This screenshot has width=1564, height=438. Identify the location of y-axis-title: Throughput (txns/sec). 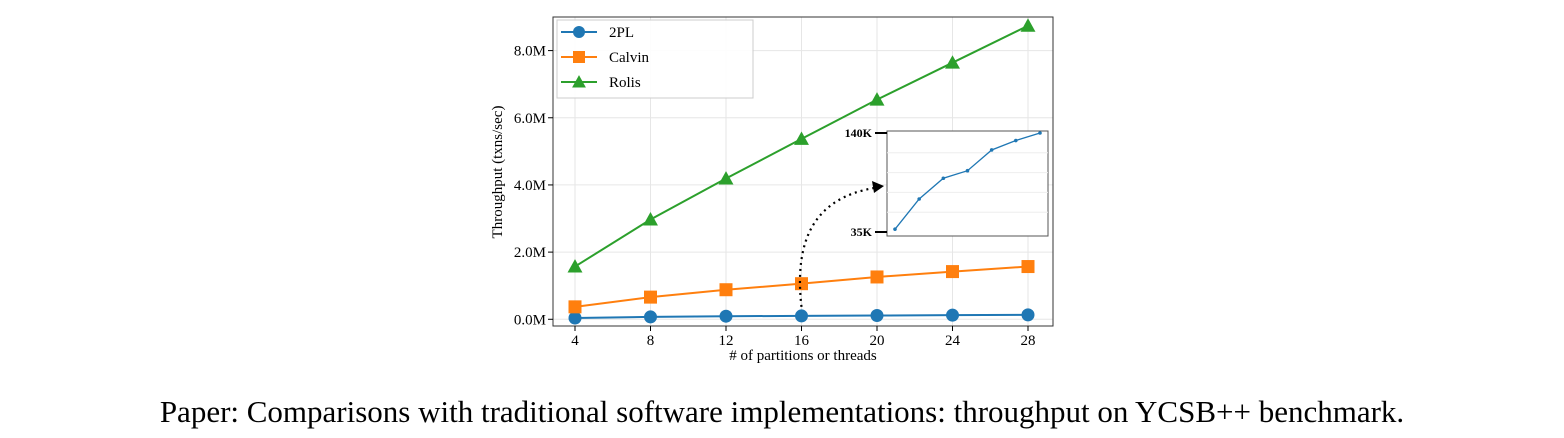
(498, 172).